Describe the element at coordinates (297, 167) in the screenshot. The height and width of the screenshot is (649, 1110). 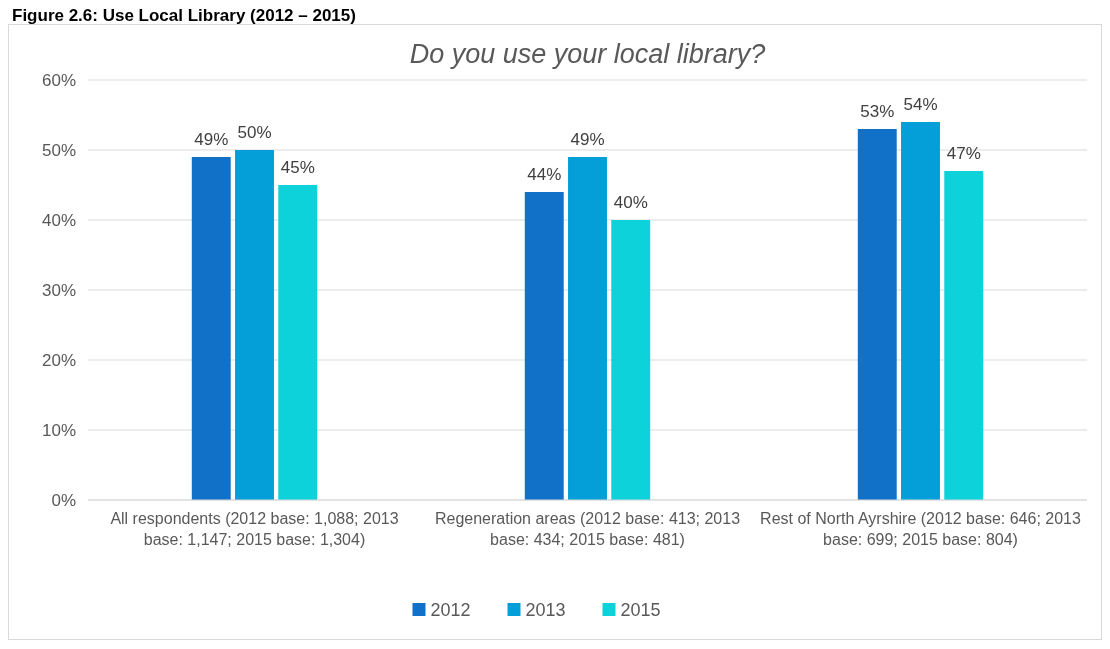
I see `data-label: 45%` at that location.